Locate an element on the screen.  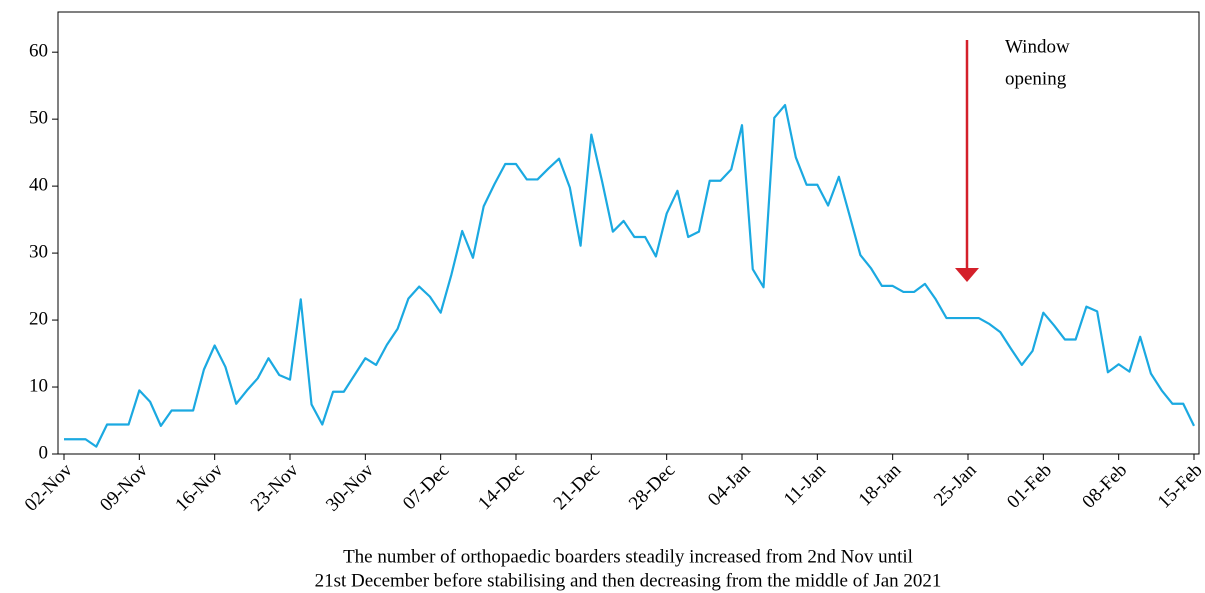
annotation-text: Window is located at coordinates (1037, 46).